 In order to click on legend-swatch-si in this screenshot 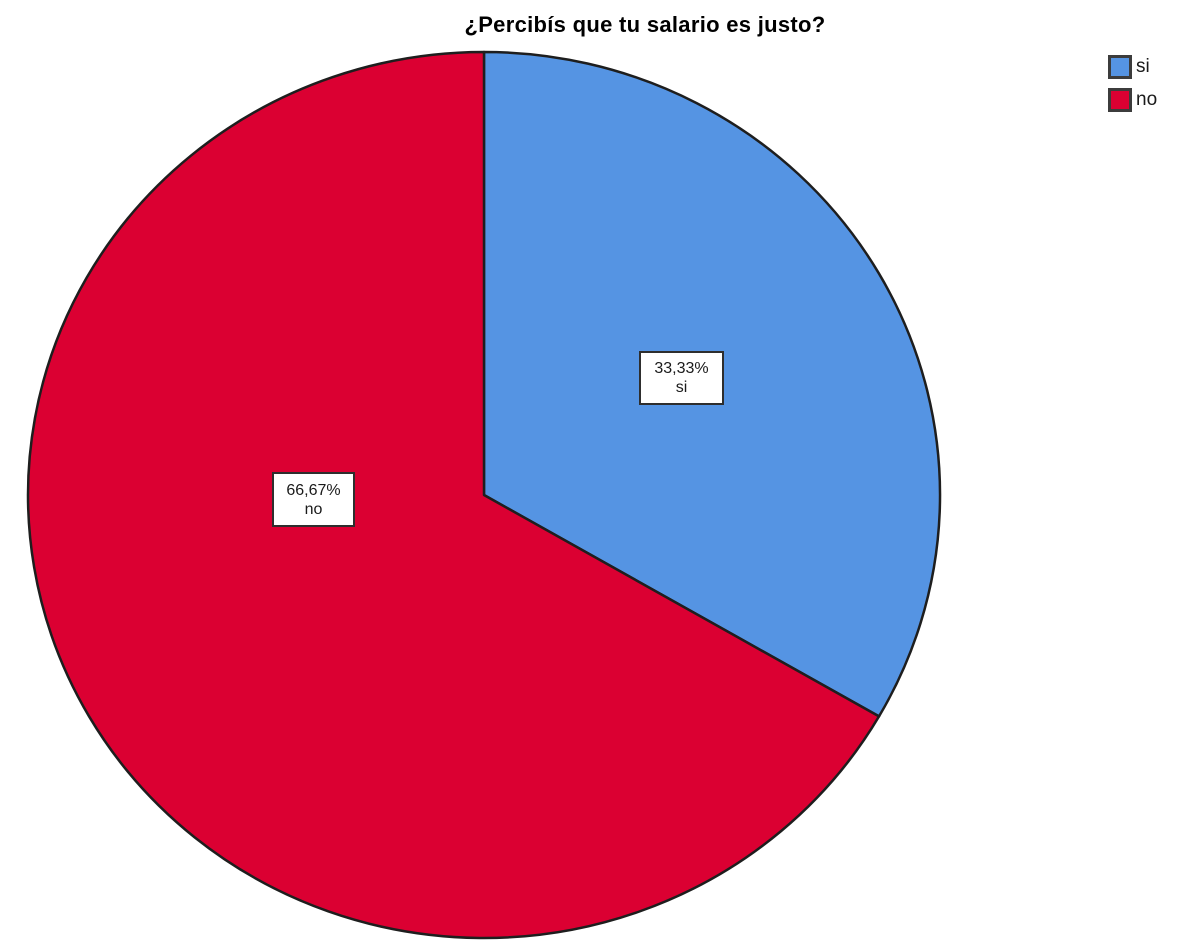, I will do `click(1120, 67)`.